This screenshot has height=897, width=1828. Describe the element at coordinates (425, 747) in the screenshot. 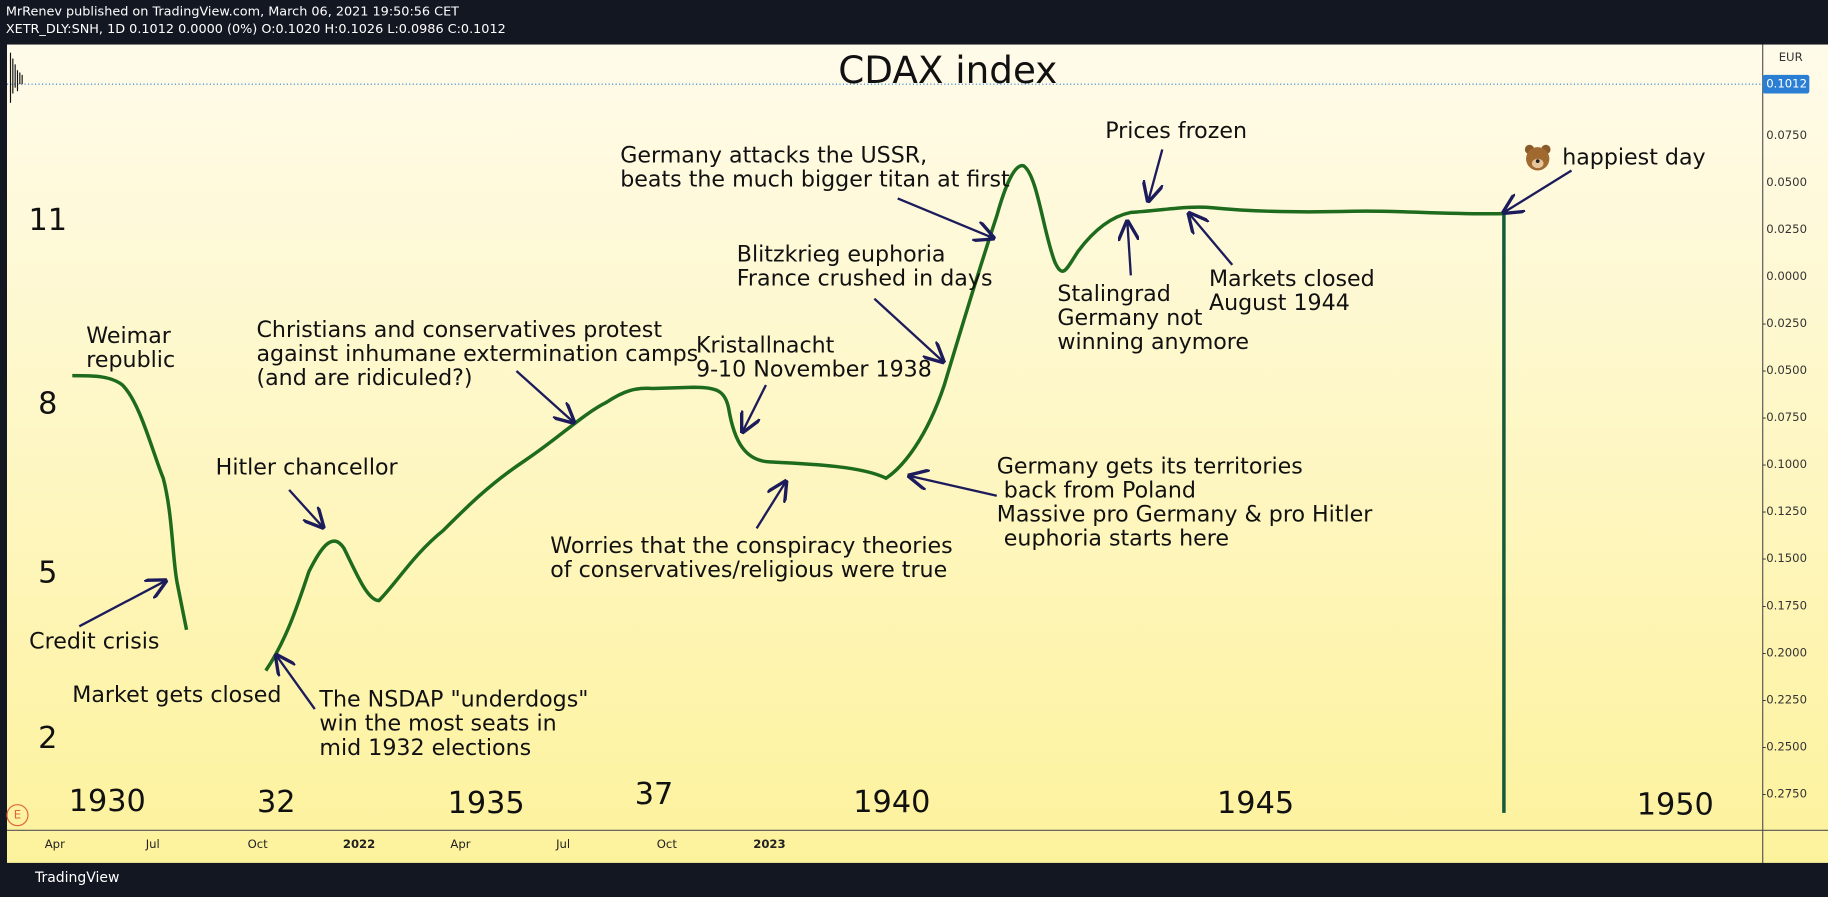

I see `annotation-line: mid 1932 elections` at that location.